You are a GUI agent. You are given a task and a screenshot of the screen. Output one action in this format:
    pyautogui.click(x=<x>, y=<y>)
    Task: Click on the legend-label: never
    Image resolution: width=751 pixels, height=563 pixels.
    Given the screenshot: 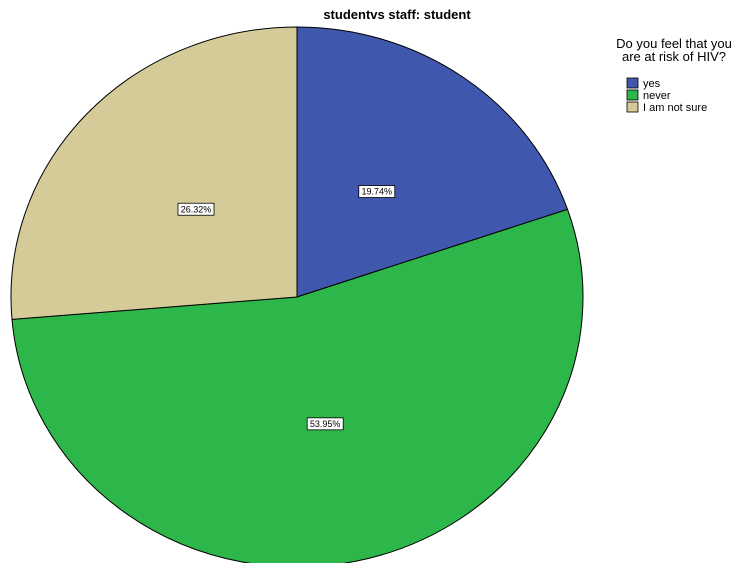 What is the action you would take?
    pyautogui.click(x=657, y=96)
    